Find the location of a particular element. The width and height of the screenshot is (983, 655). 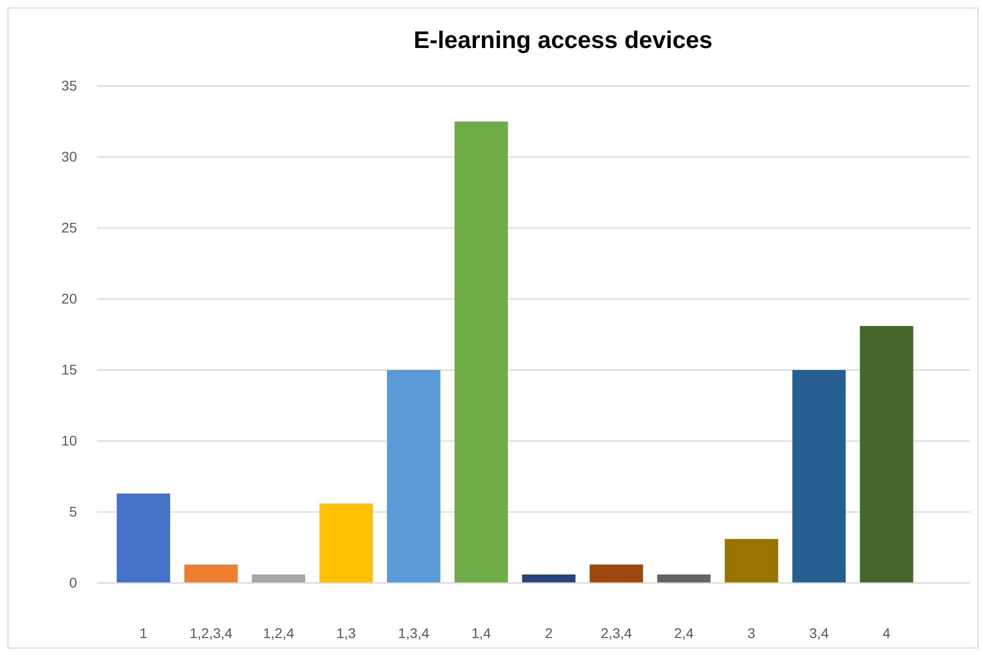

x-tick-label: 2 is located at coordinates (548, 632).